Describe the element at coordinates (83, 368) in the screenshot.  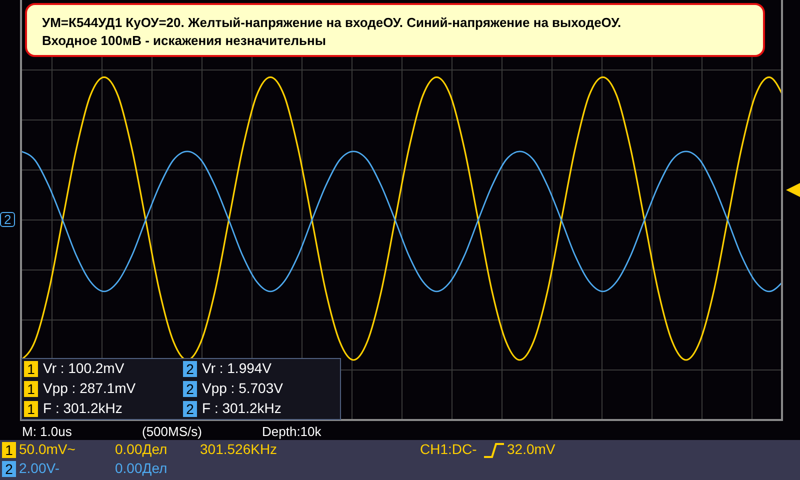
I see `annotation: Vr : 100.2mV` at that location.